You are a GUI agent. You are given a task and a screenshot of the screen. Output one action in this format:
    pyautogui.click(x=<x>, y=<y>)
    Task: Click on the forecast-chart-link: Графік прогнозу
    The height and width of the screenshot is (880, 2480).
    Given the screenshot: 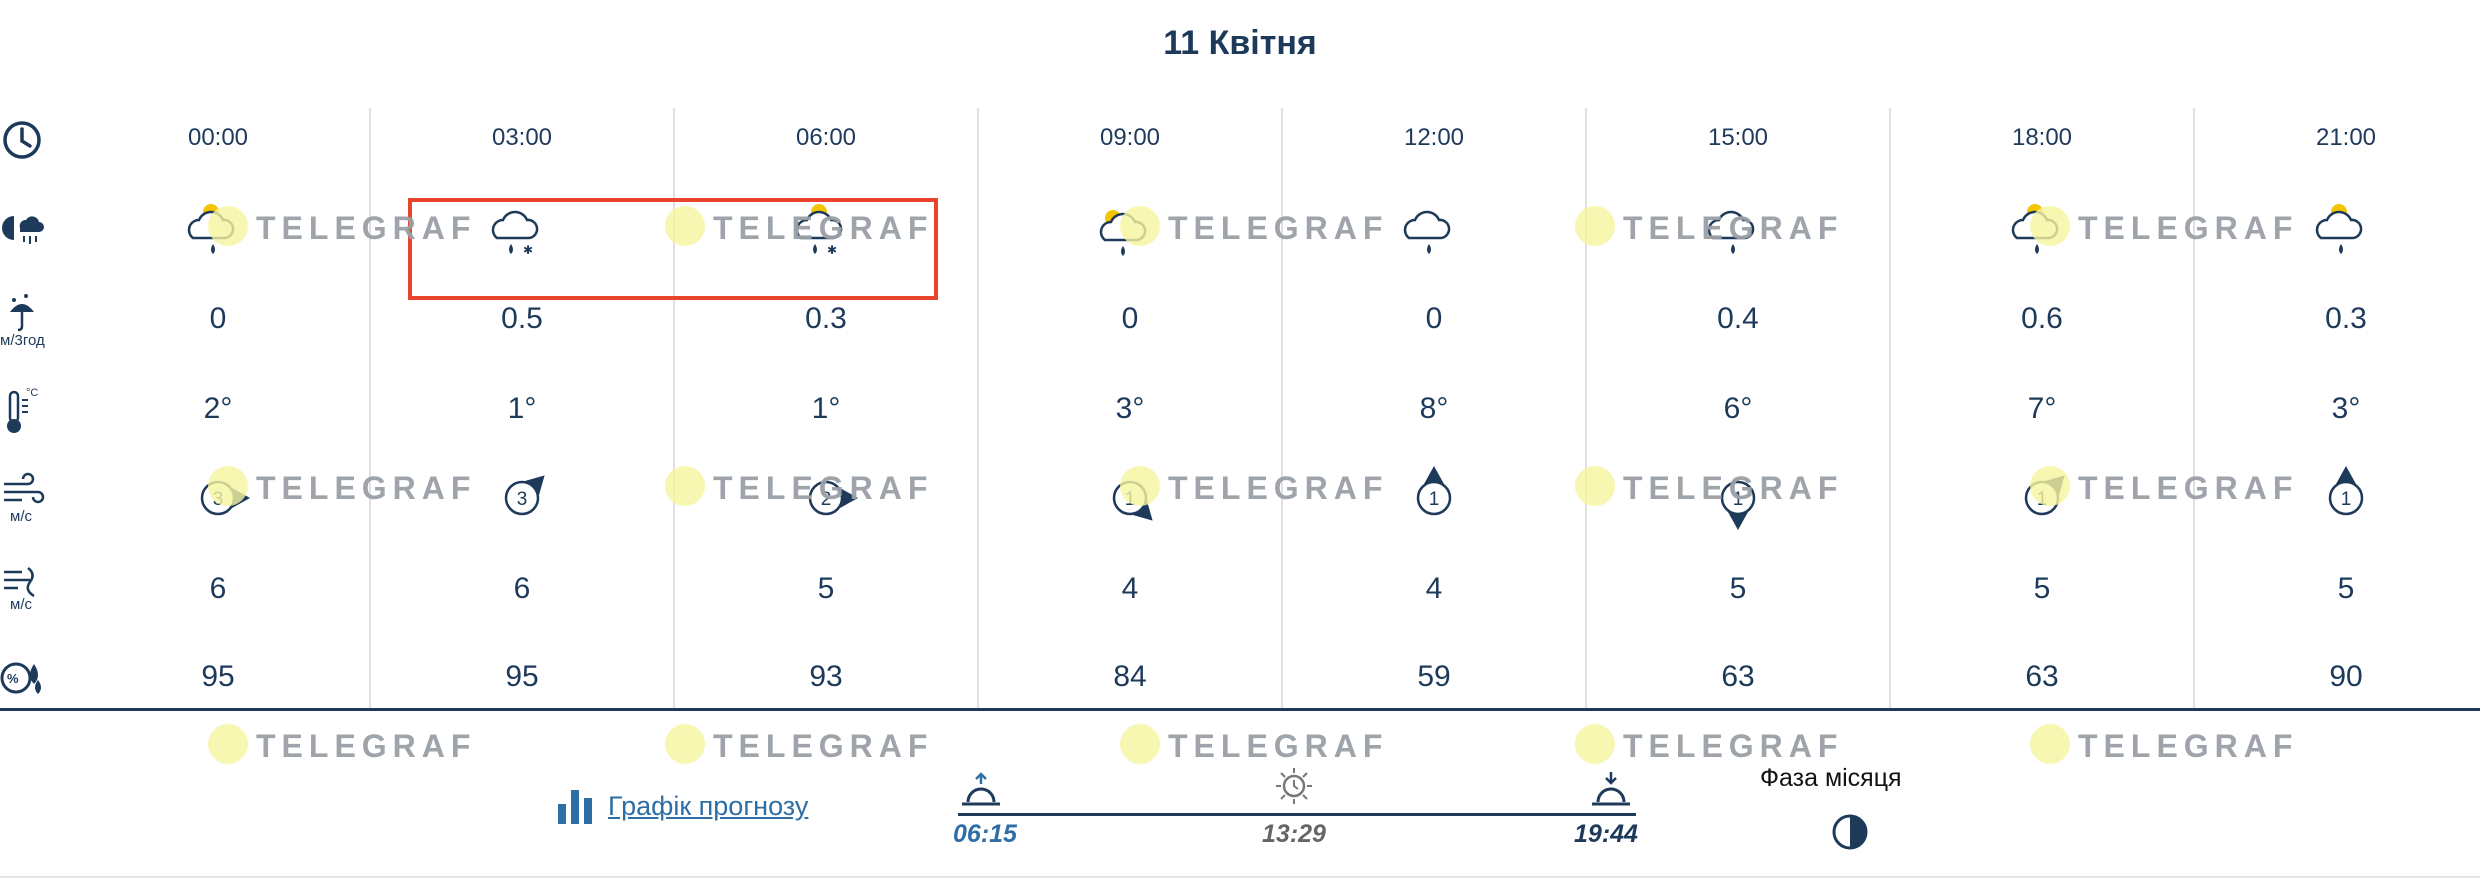 What is the action you would take?
    pyautogui.click(x=682, y=806)
    